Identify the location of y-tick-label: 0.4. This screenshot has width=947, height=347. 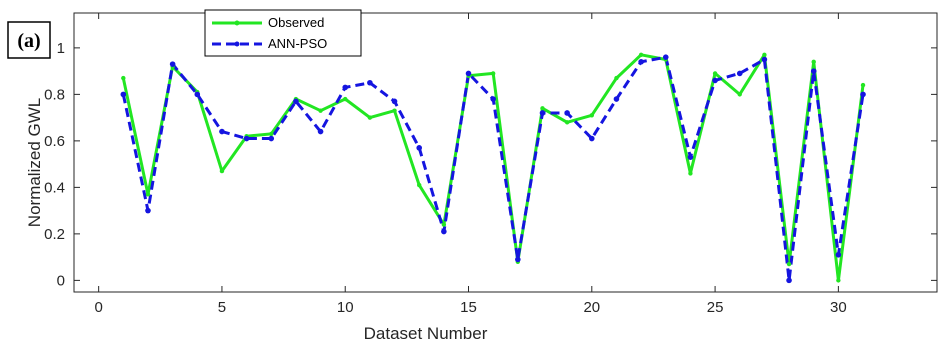
(54, 187).